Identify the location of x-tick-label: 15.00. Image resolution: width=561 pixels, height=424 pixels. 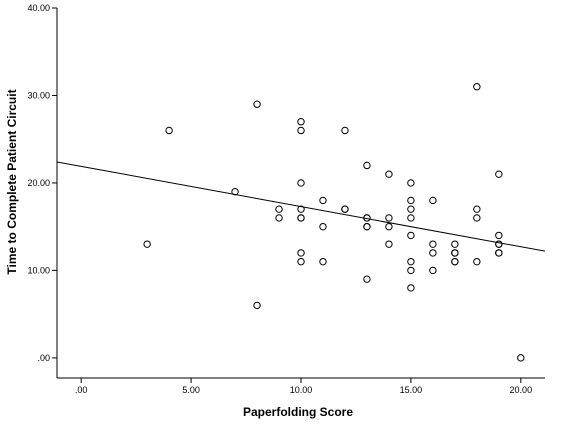
(411, 390).